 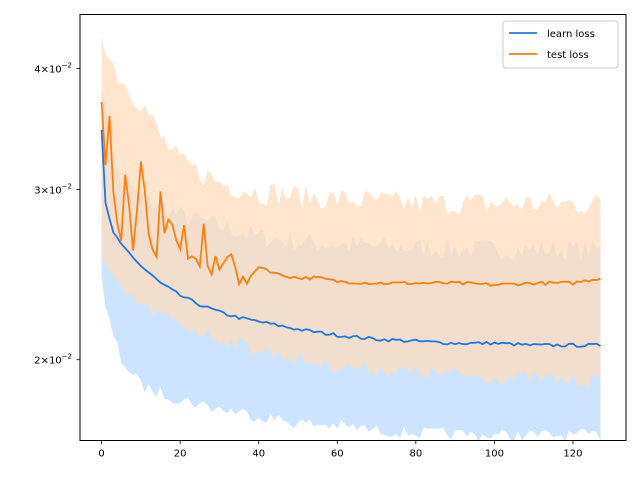 What do you see at coordinates (571, 34) in the screenshot?
I see `legend-label: learn loss` at bounding box center [571, 34].